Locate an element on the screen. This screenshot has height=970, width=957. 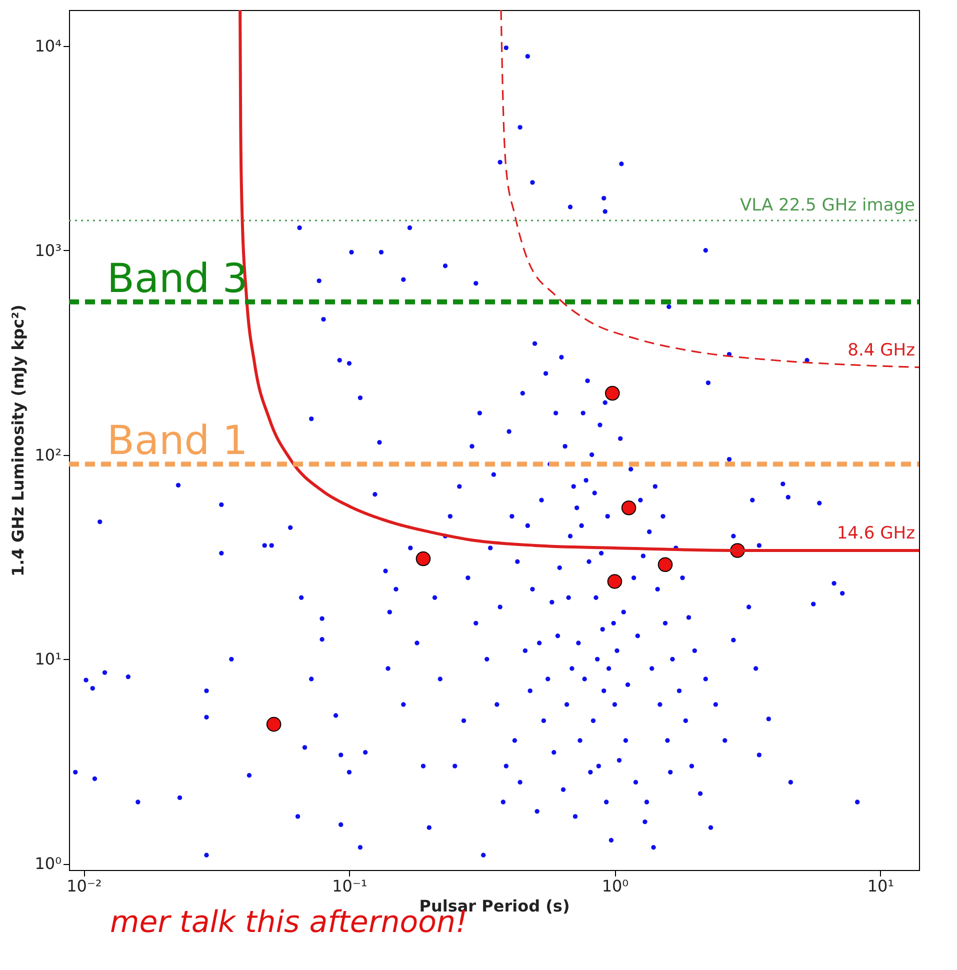
ref-line-label: Band 1 is located at coordinates (177, 441).